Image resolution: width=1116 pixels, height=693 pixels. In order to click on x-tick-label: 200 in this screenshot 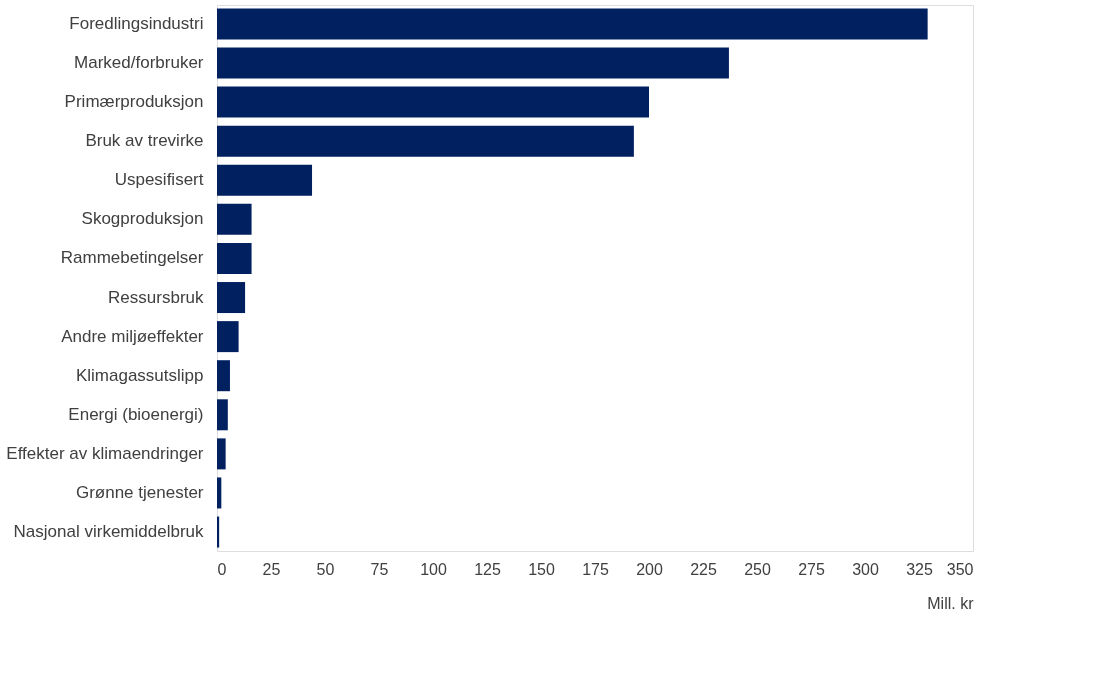, I will do `click(649, 569)`.